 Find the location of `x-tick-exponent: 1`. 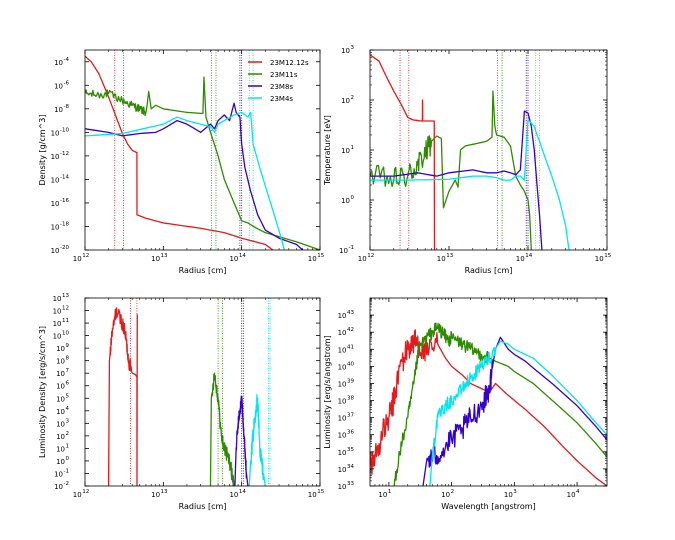

x-tick-exponent: 1 is located at coordinates (390, 492).